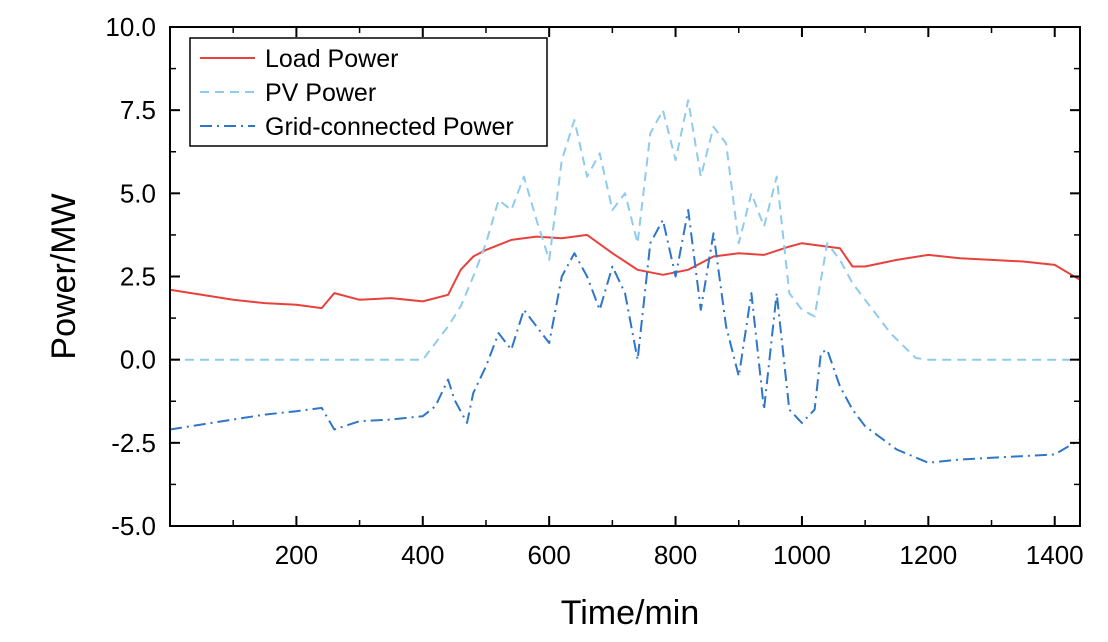 The height and width of the screenshot is (642, 1108). What do you see at coordinates (138, 193) in the screenshot?
I see `y-tick-label: 5.0` at bounding box center [138, 193].